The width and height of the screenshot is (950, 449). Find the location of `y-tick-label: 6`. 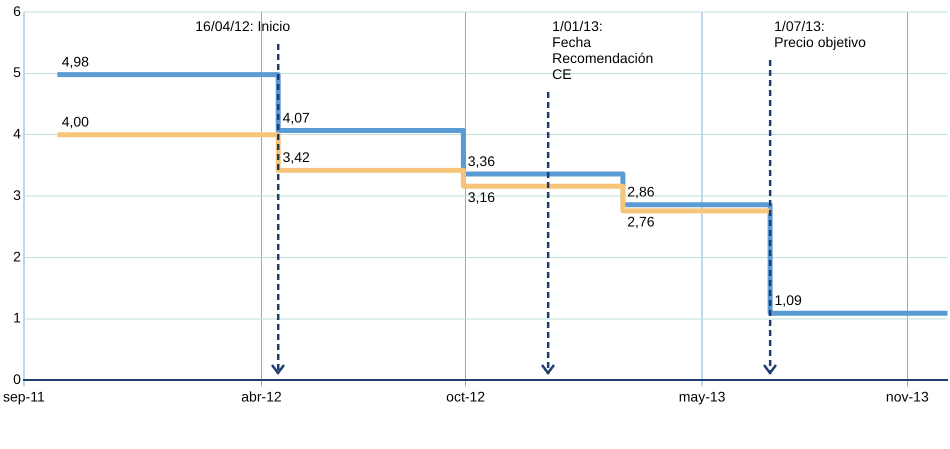

y-tick-label: 6 is located at coordinates (17, 10).